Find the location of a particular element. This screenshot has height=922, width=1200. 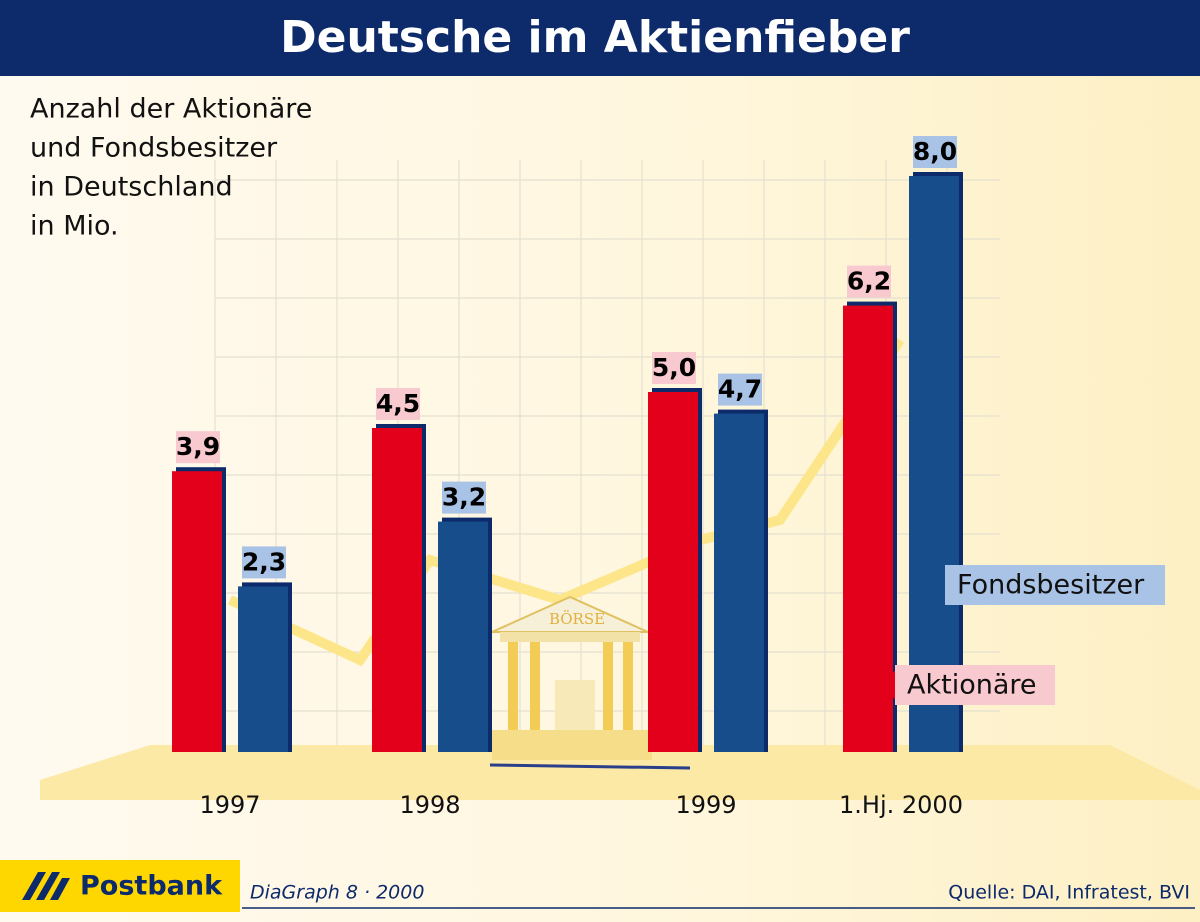

x-tick-label: 1997 is located at coordinates (229, 805).